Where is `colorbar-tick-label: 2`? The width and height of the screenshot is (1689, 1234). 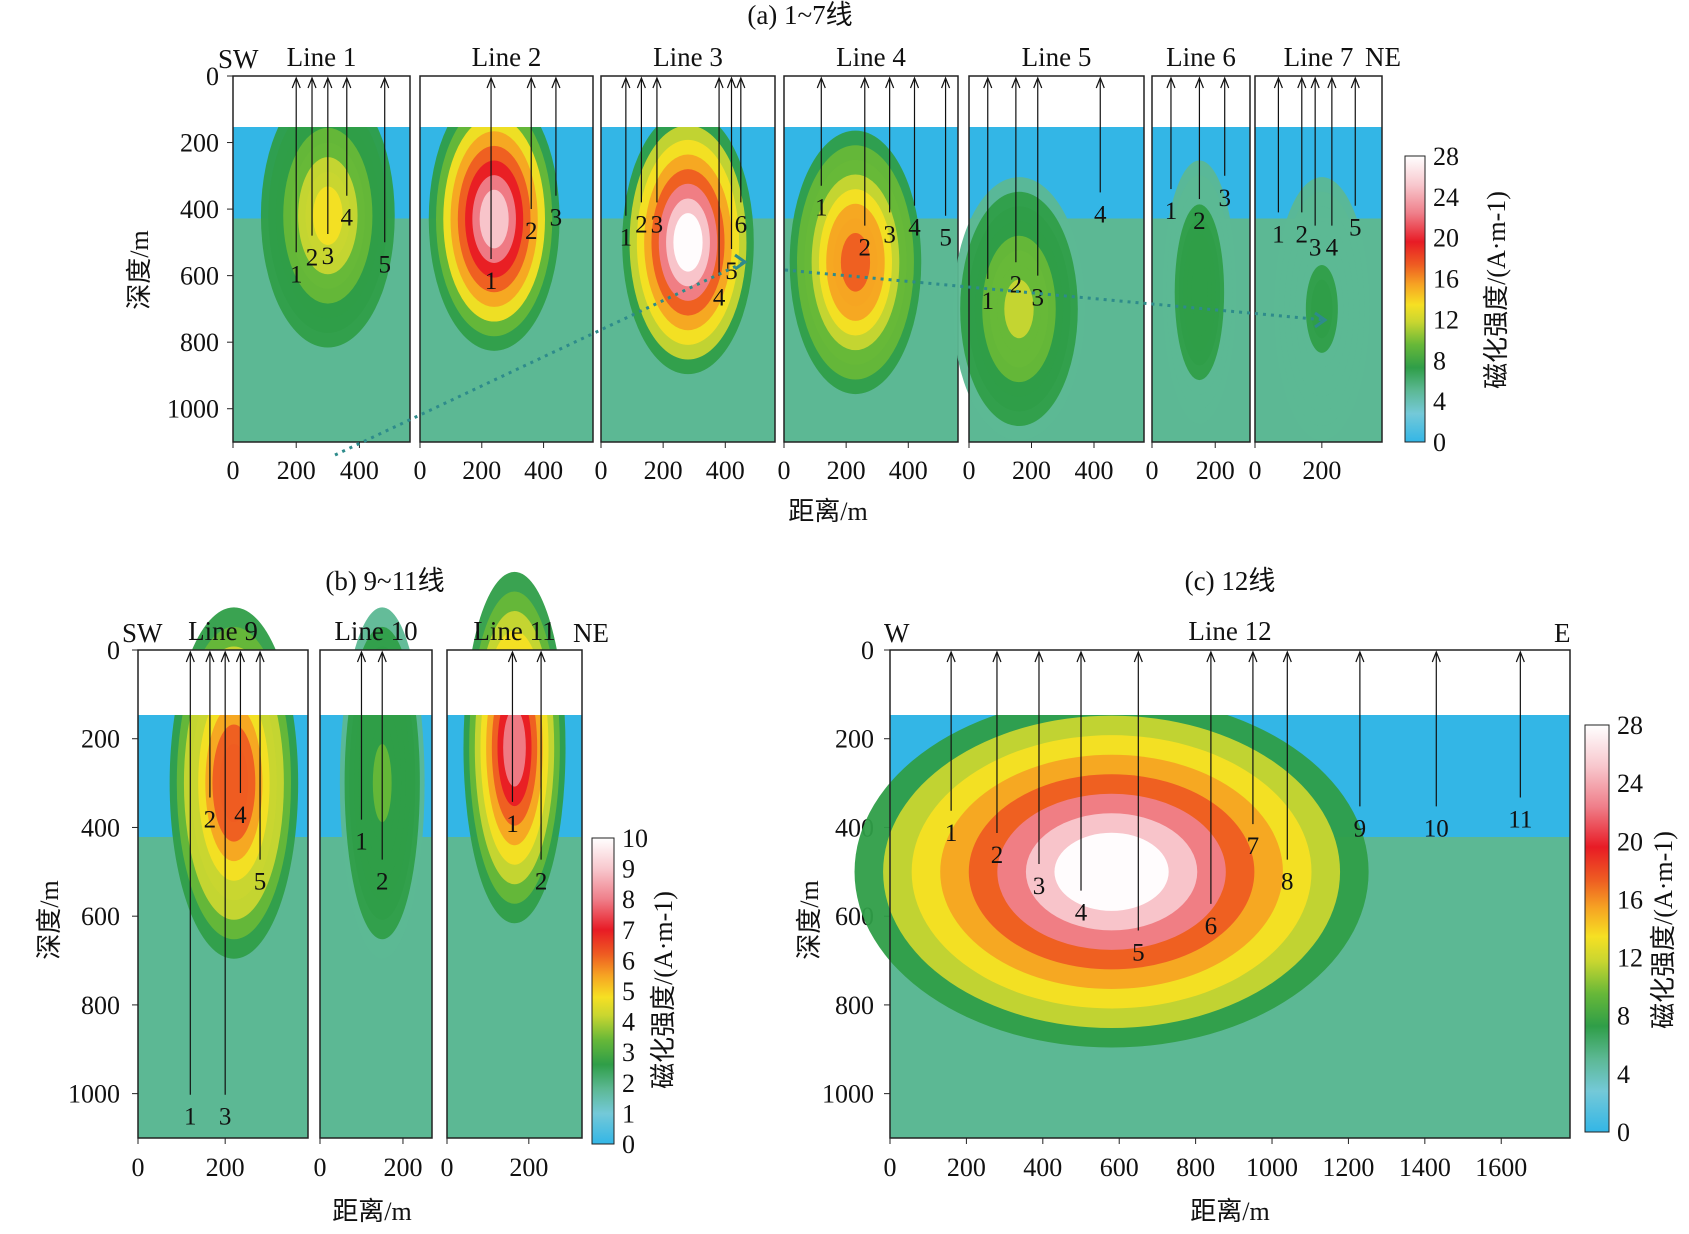
colorbar-tick-label: 2 is located at coordinates (628, 1083).